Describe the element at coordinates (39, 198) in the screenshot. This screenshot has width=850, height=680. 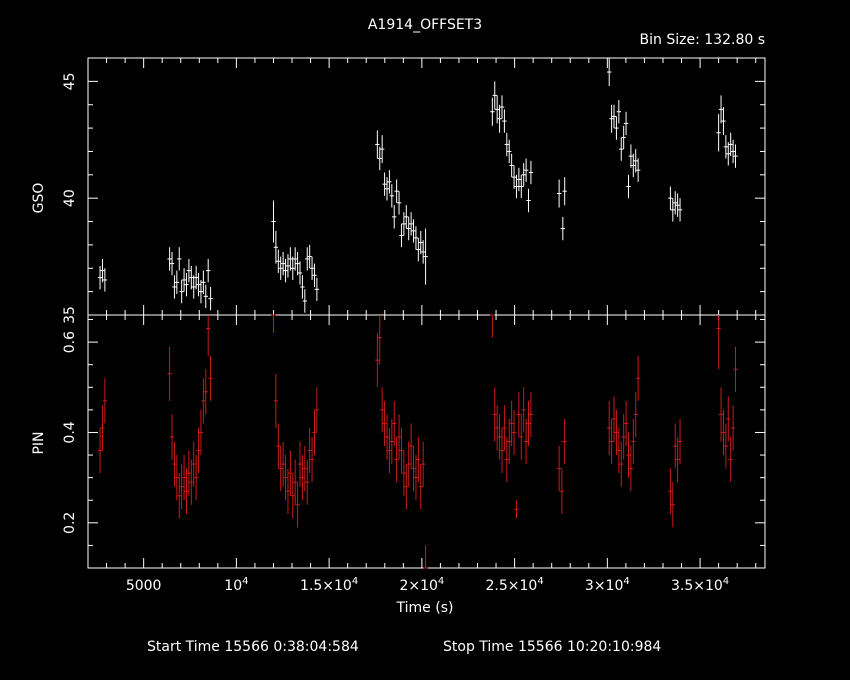
I see `gso-axis-label: GSO` at that location.